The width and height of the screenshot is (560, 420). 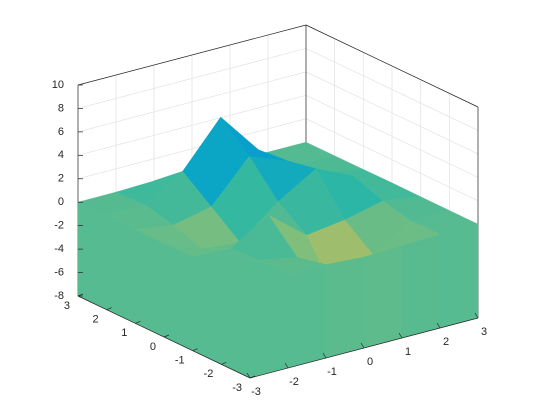 What do you see at coordinates (370, 362) in the screenshot?
I see `x-tick-label: 0` at bounding box center [370, 362].